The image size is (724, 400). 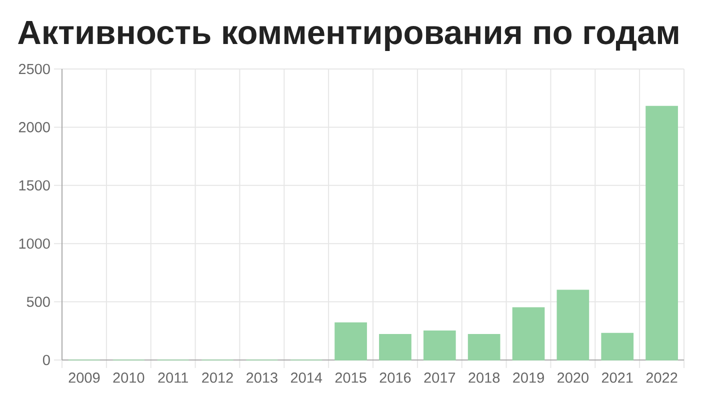 I want to click on x-tick-label: 2016, so click(x=395, y=377).